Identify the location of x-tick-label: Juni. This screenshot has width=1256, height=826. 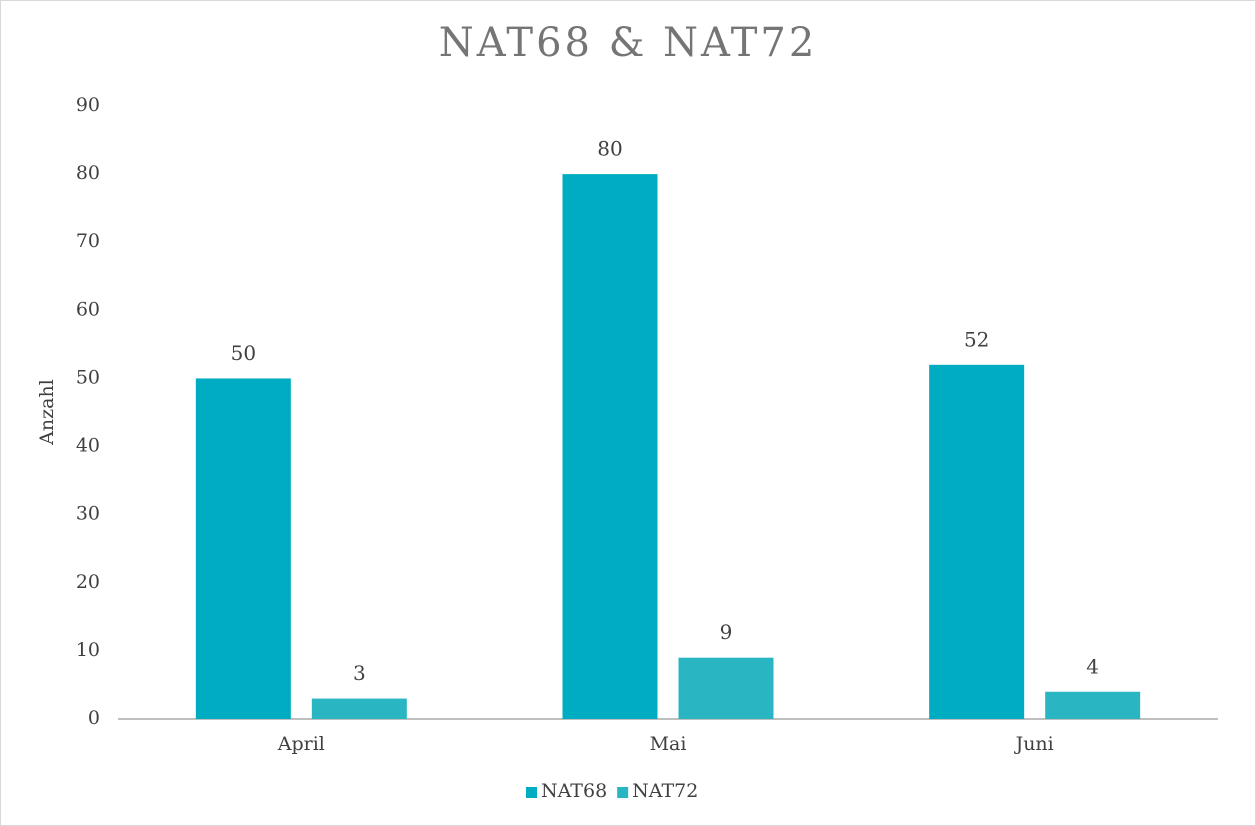
(1034, 744).